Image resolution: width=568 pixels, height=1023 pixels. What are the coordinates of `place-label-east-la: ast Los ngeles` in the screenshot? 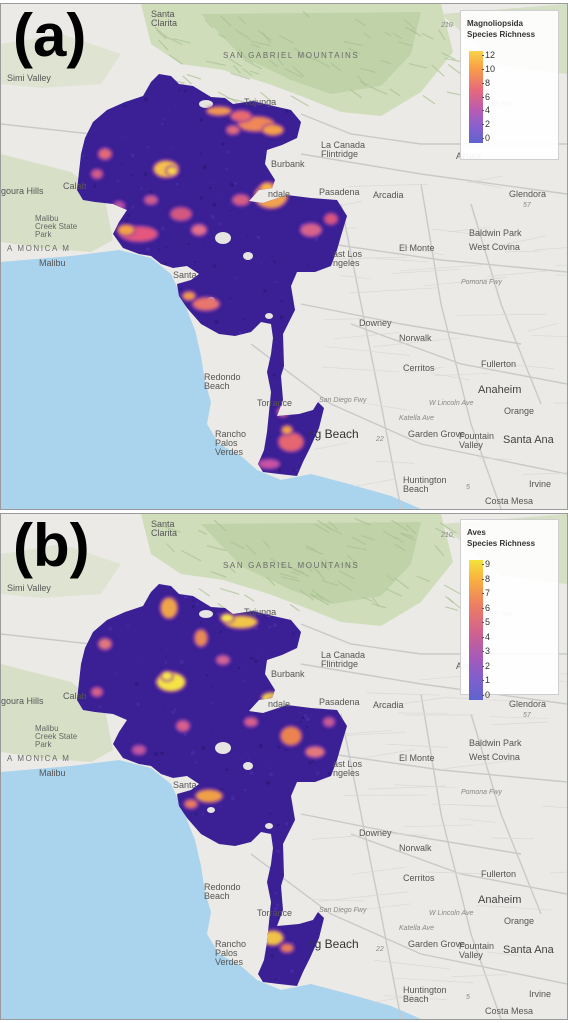 It's located at (348, 768).